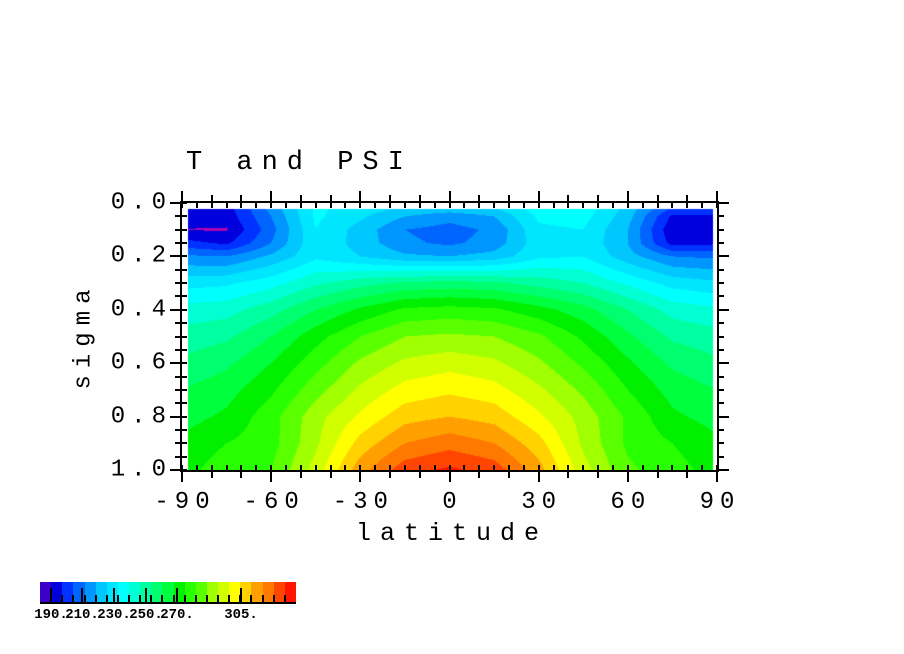 This screenshot has width=904, height=654. Describe the element at coordinates (720, 502) in the screenshot. I see `x-tick-label: 90` at that location.